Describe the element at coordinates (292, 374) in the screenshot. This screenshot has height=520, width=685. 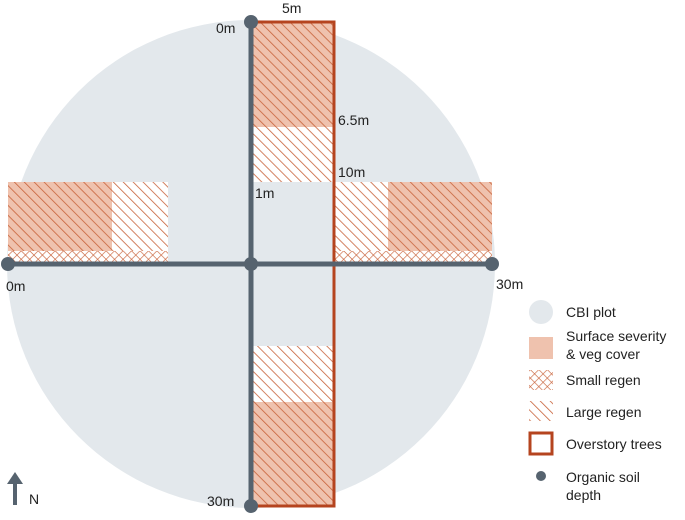
I see `bottom-large-regen-hatch` at that location.